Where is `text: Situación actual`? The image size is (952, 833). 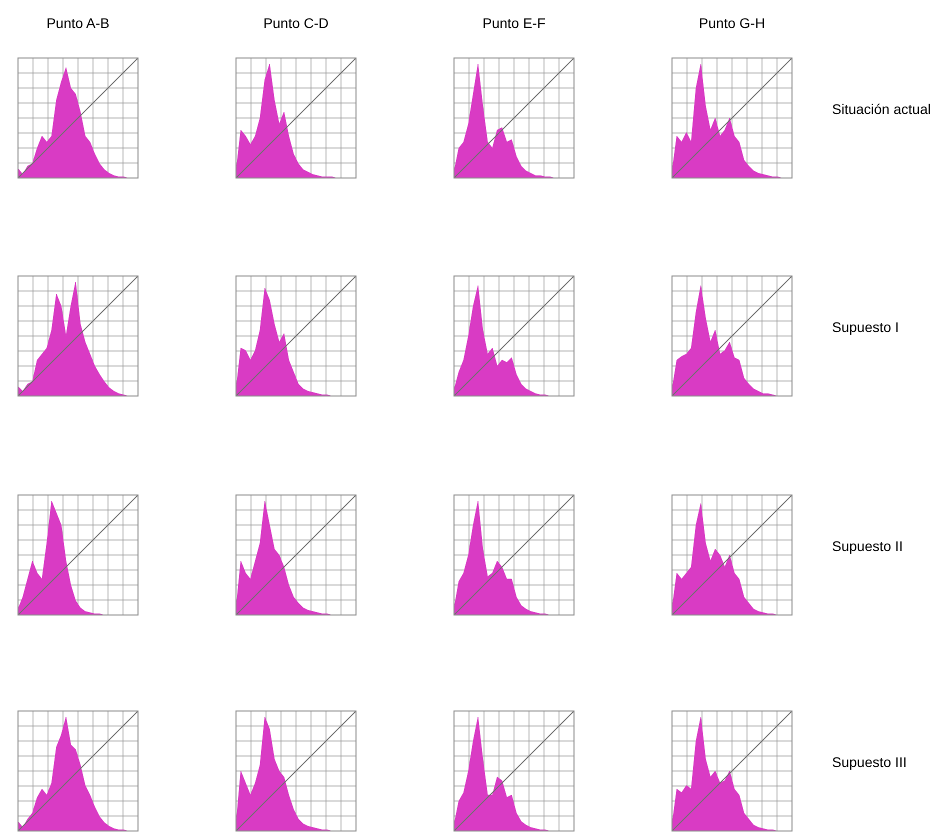
text: Situación actual is located at coordinates (881, 109).